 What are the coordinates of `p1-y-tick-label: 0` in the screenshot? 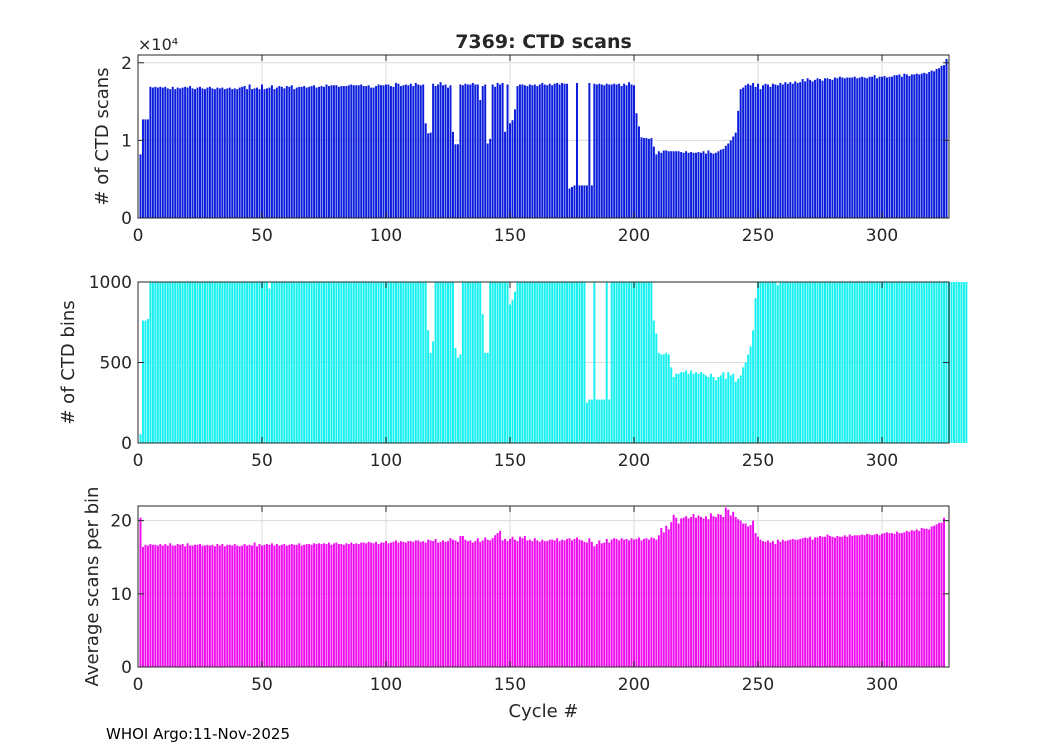 It's located at (126, 219).